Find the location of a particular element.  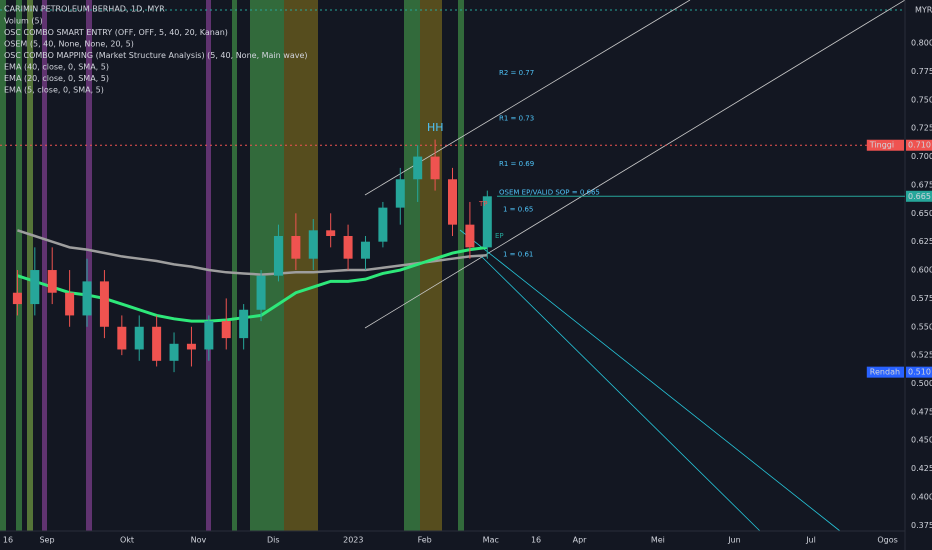

annotation: R2 = 0.77 is located at coordinates (516, 73).